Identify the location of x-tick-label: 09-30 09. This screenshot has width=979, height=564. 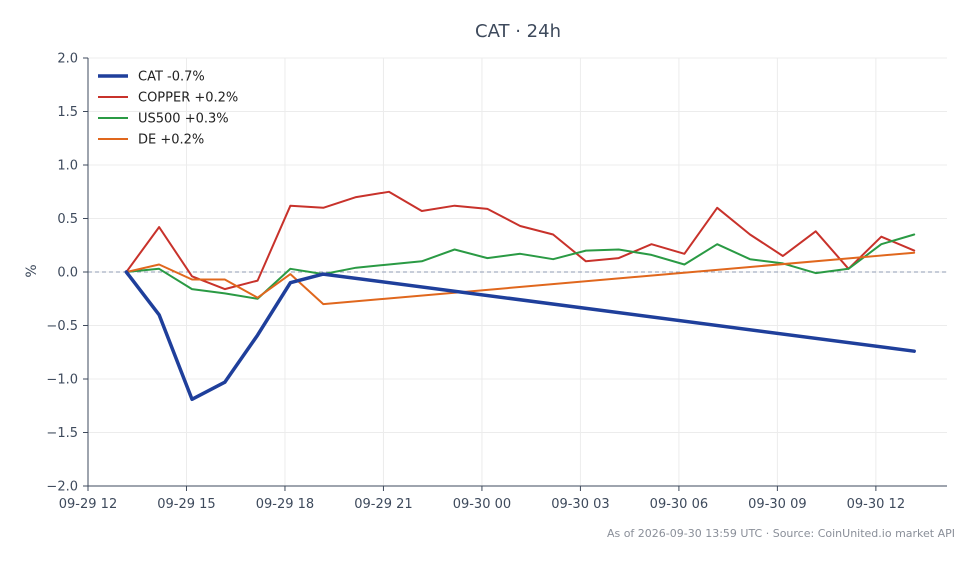
(777, 504).